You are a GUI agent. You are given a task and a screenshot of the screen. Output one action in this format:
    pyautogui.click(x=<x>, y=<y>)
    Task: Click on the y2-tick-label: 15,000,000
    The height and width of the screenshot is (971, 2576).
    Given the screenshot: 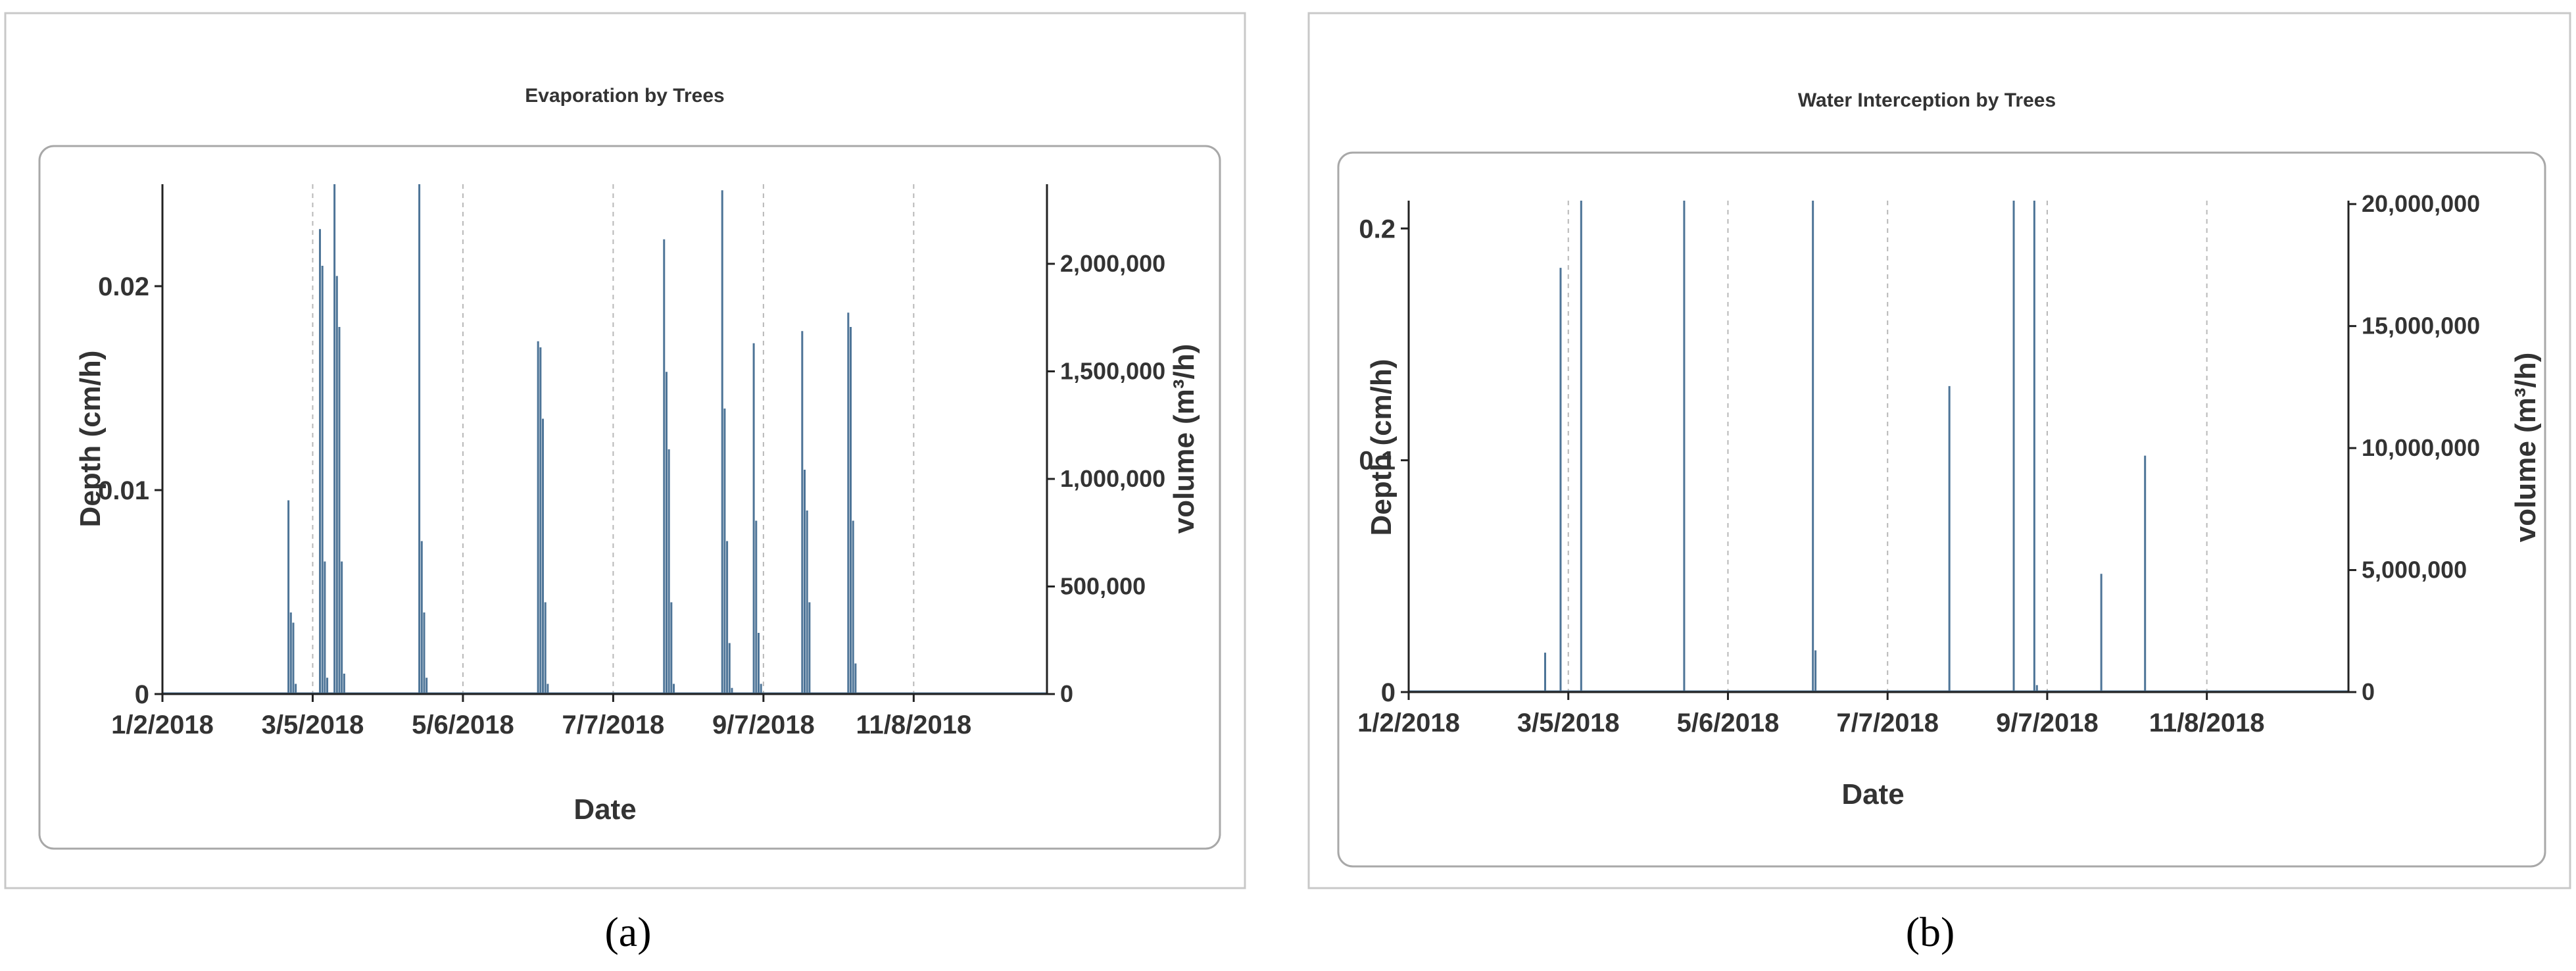 What is the action you would take?
    pyautogui.click(x=2421, y=326)
    